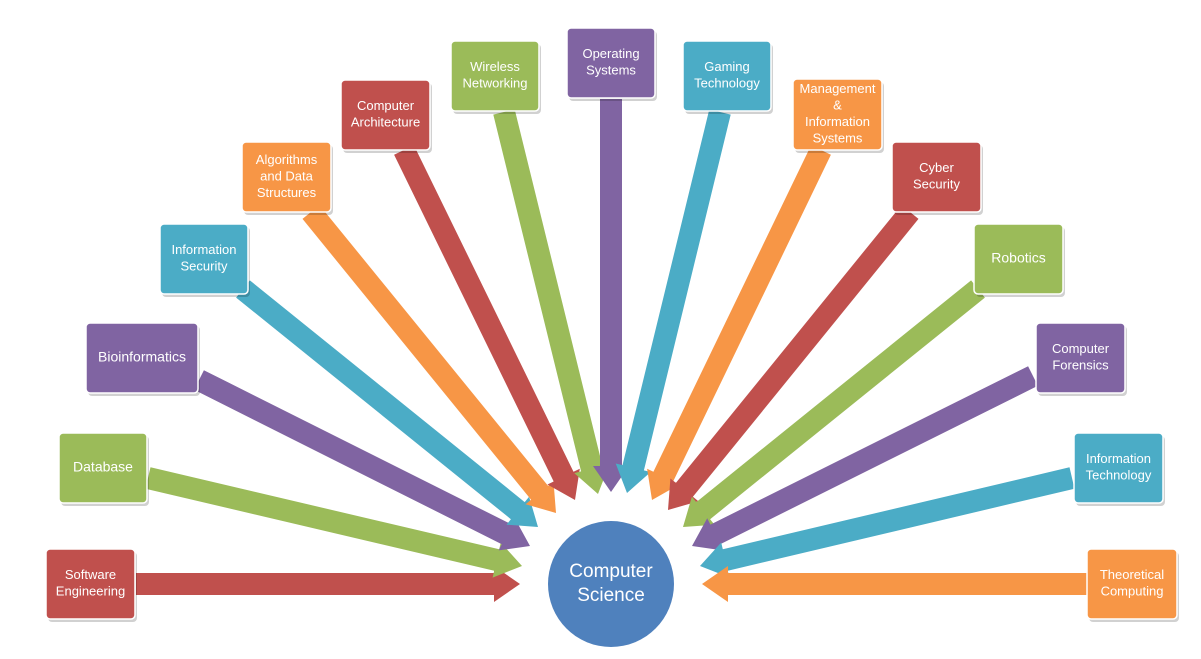 This screenshot has width=1201, height=659. I want to click on topic-robotics: Robotics, so click(1019, 260).